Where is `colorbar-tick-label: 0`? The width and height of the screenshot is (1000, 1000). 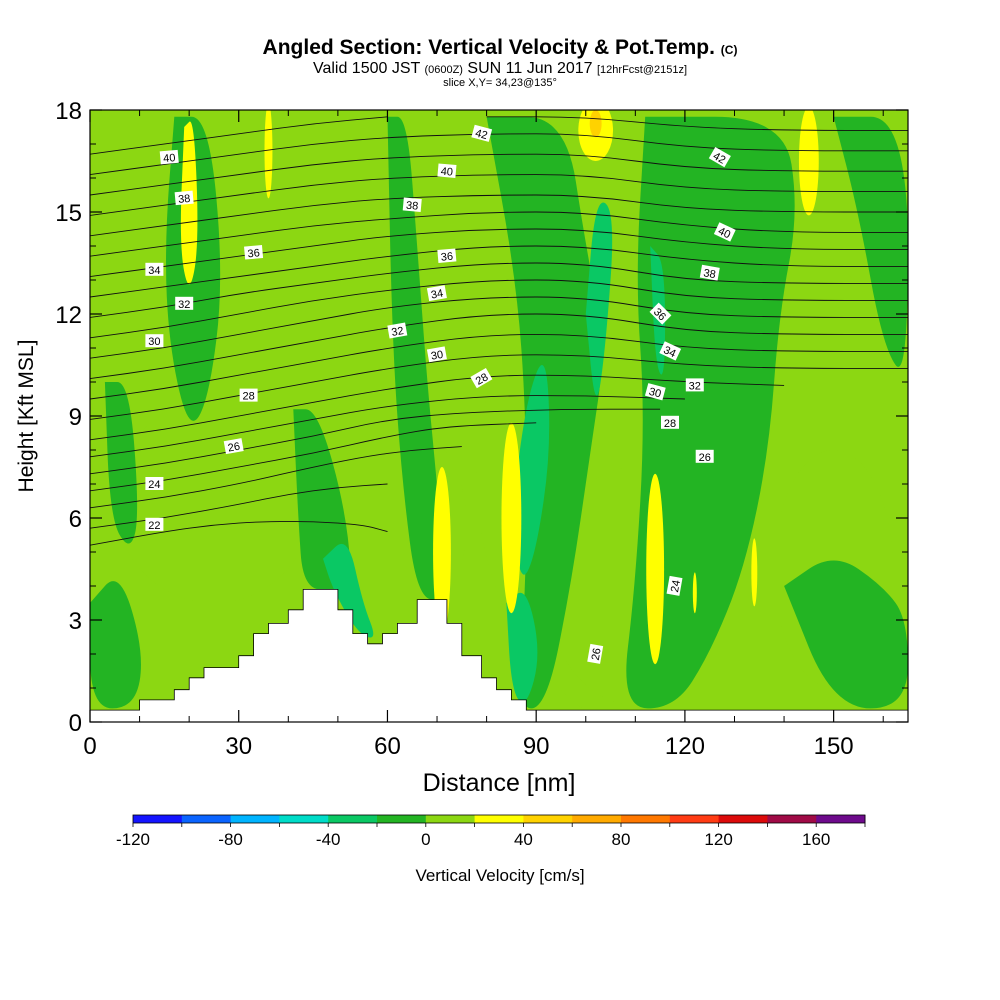
colorbar-tick-label: 0 is located at coordinates (425, 839).